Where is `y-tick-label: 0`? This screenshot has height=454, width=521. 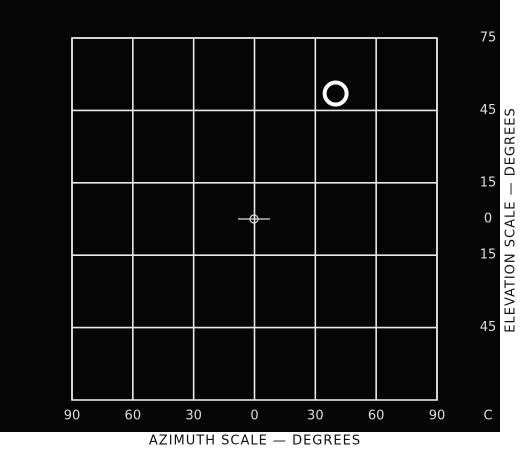 y-tick-label: 0 is located at coordinates (488, 219).